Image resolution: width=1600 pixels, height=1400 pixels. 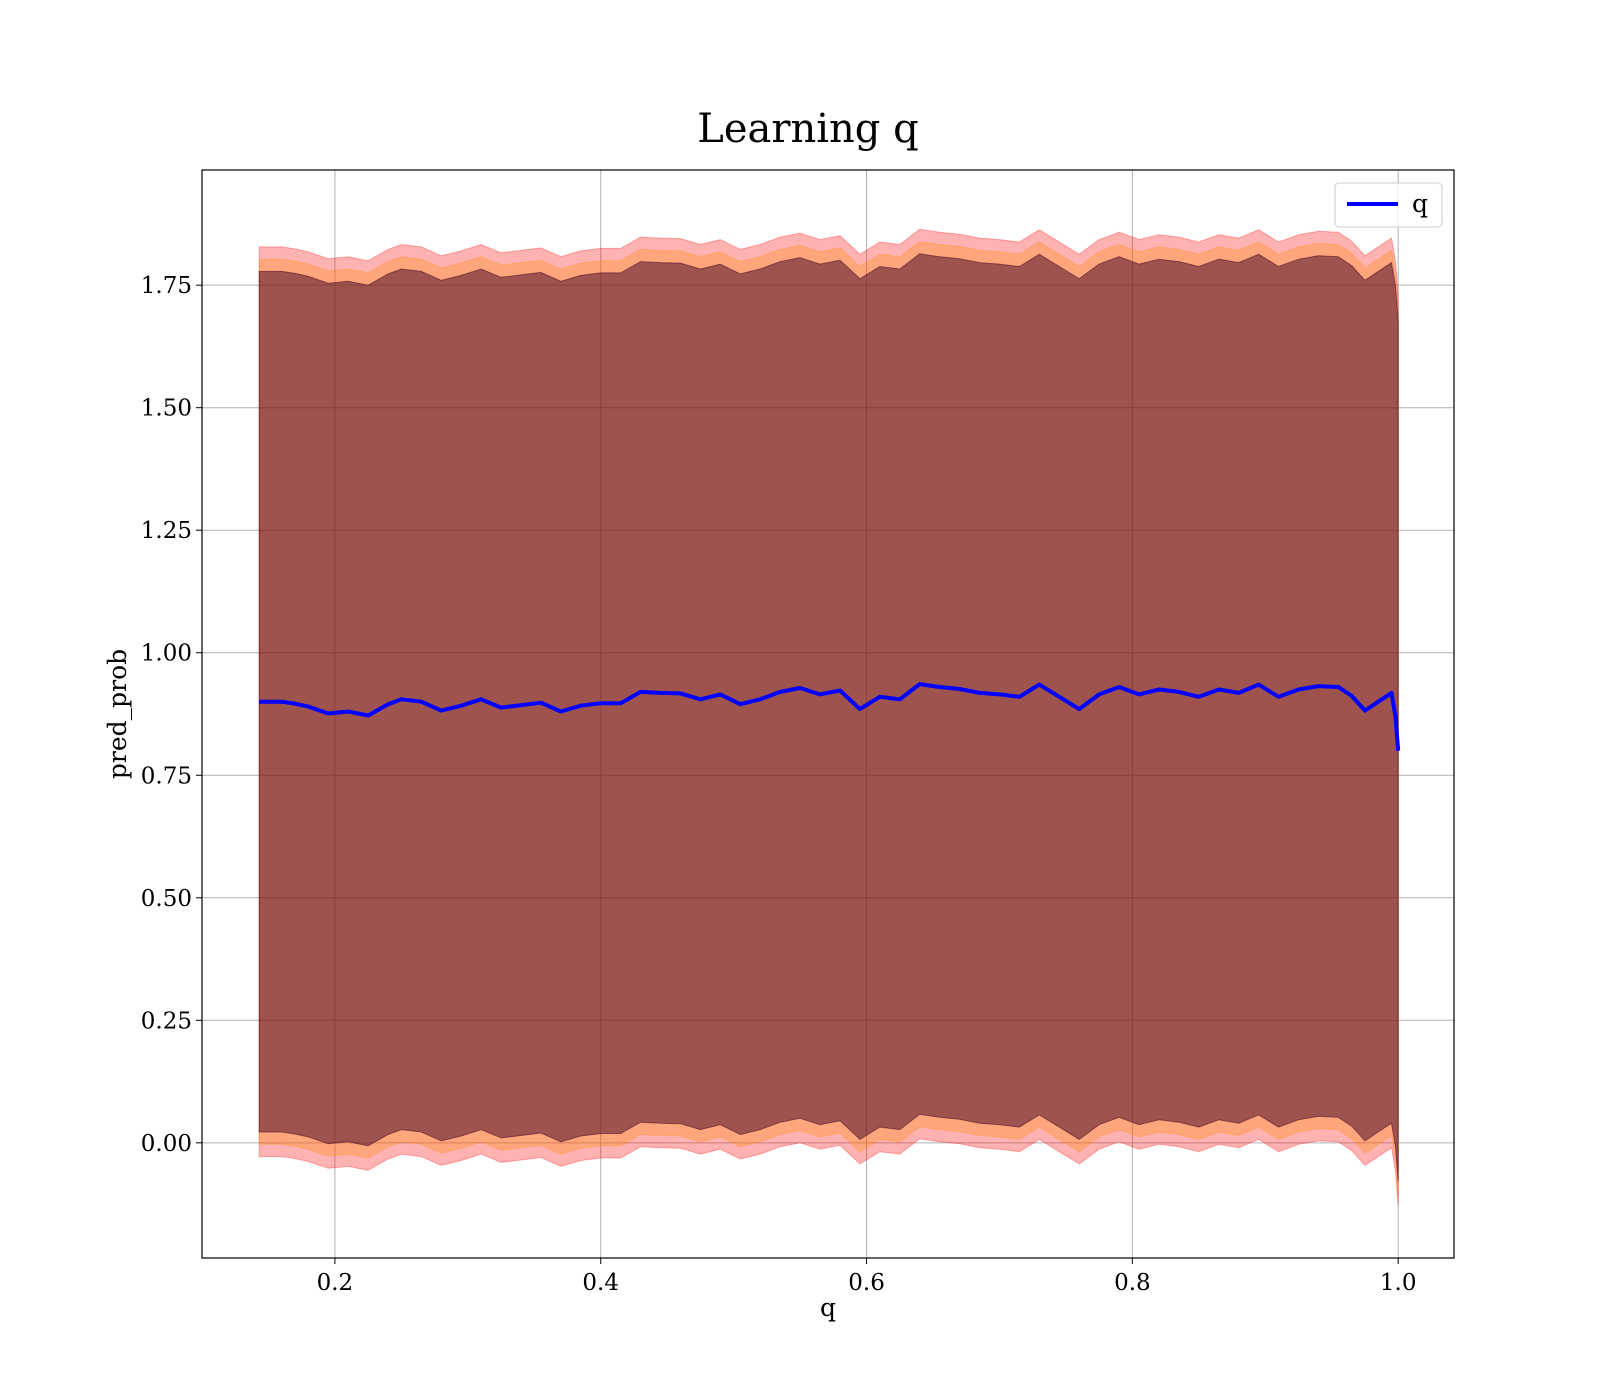 I want to click on series-line-q, so click(x=830, y=716).